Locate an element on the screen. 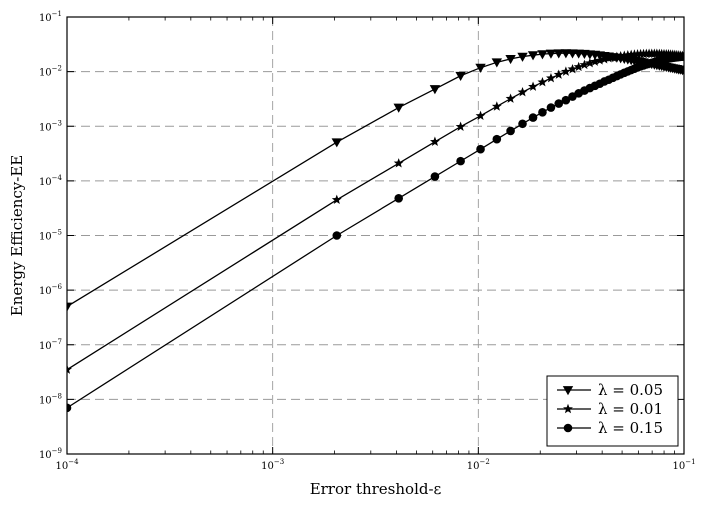 Image resolution: width=709 pixels, height=509 pixels. y-tick-label: 10⁻⁷ is located at coordinates (50, 345).